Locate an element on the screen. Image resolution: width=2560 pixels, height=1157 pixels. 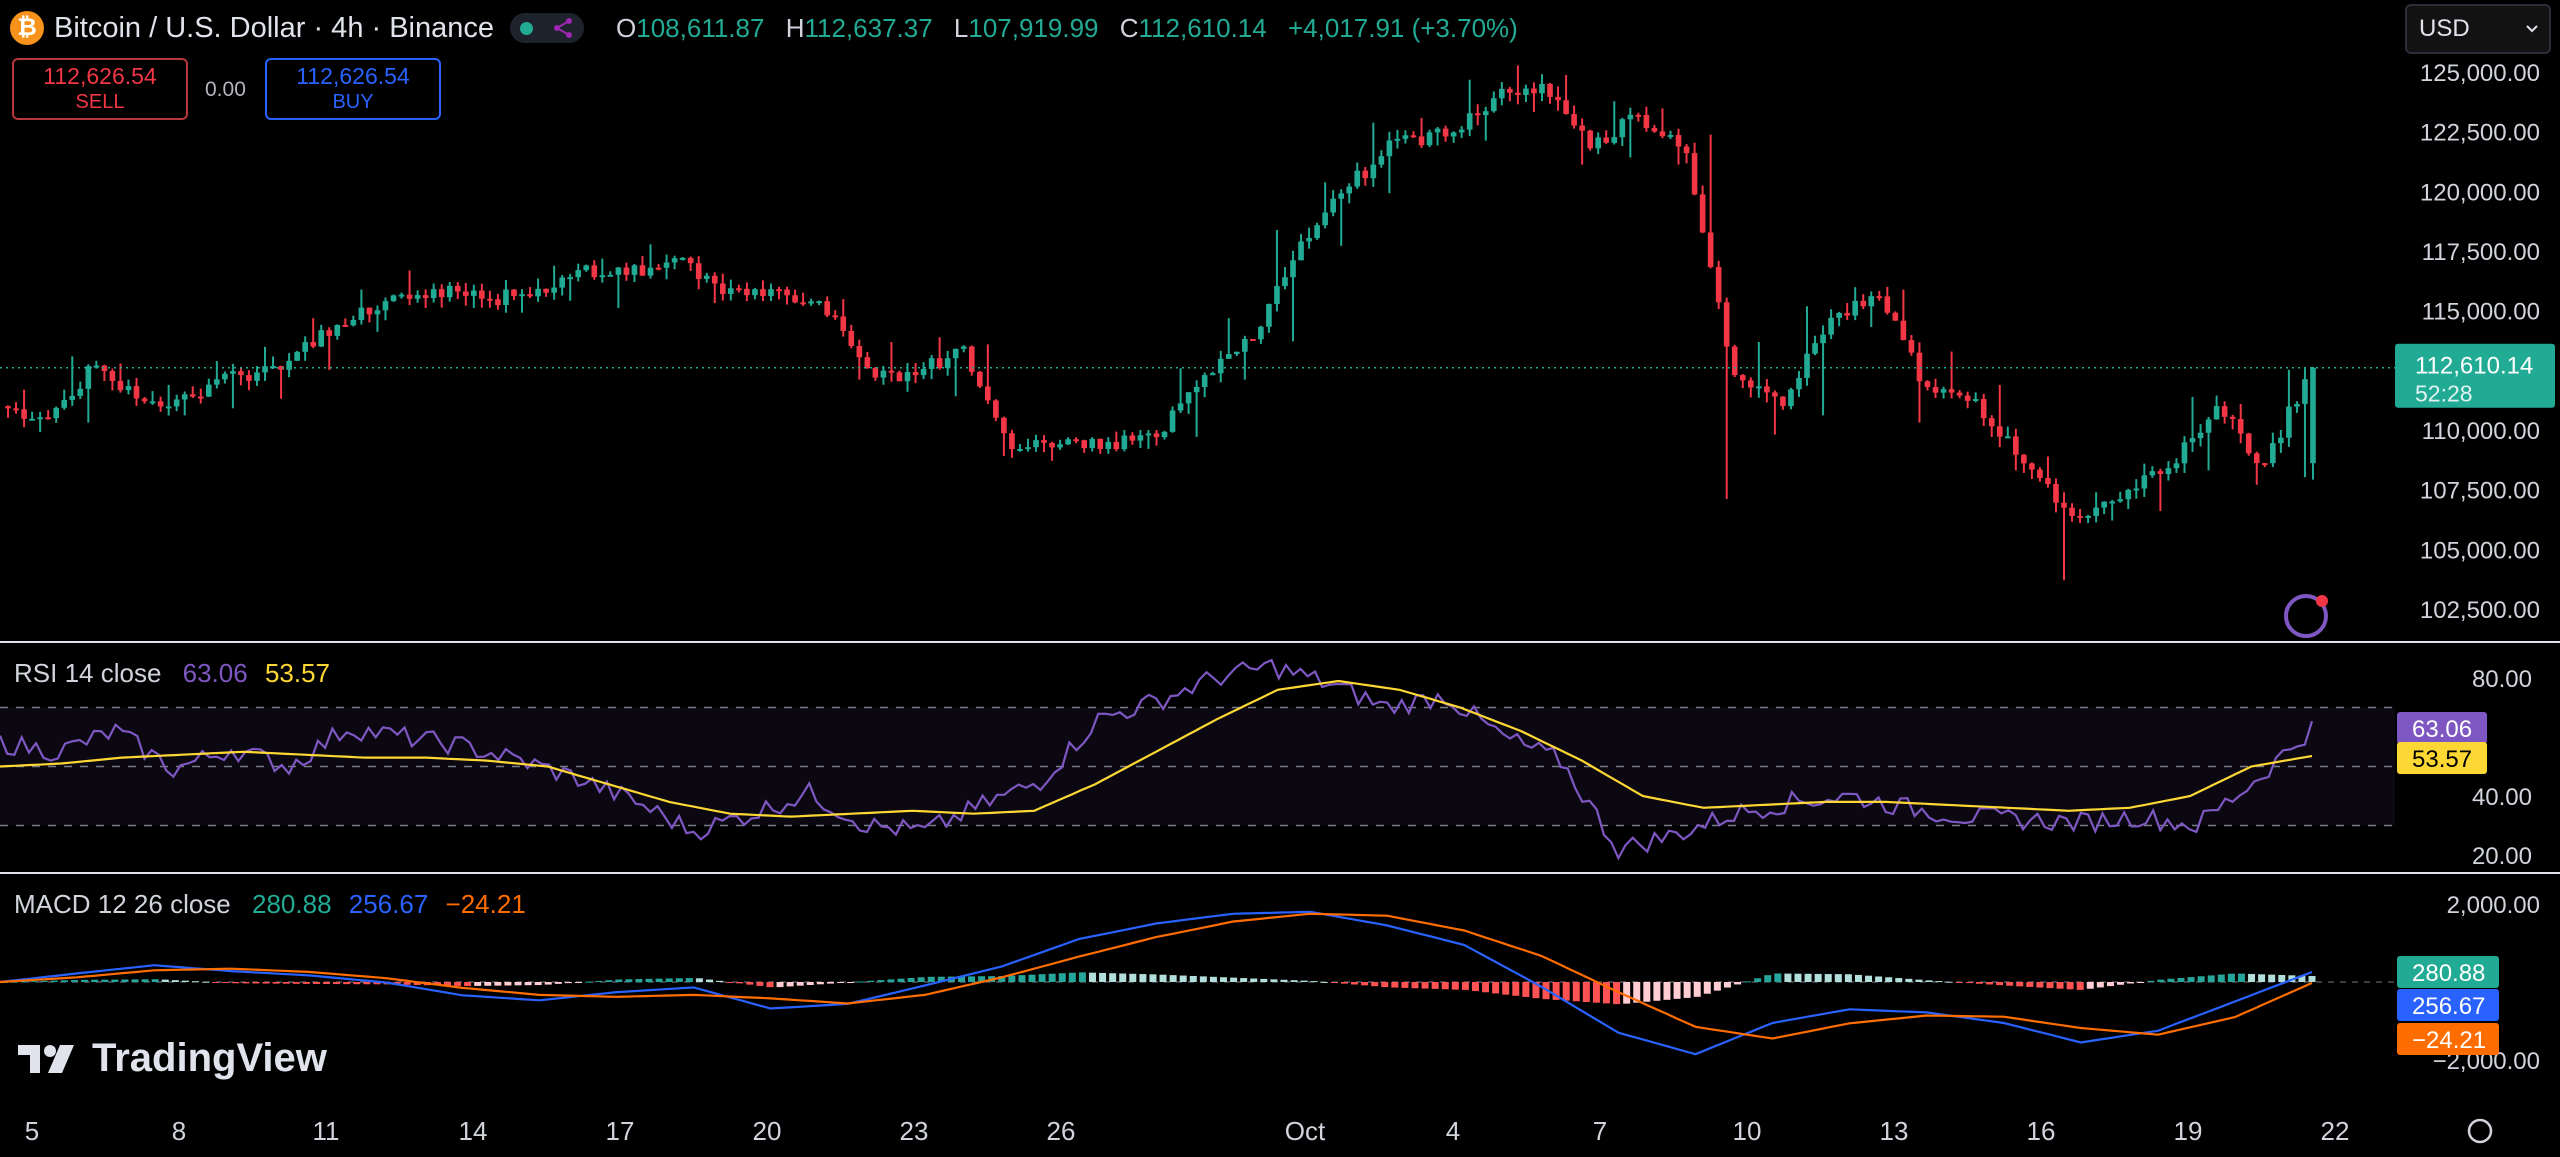
macd-value: 256.67 is located at coordinates (388, 904).